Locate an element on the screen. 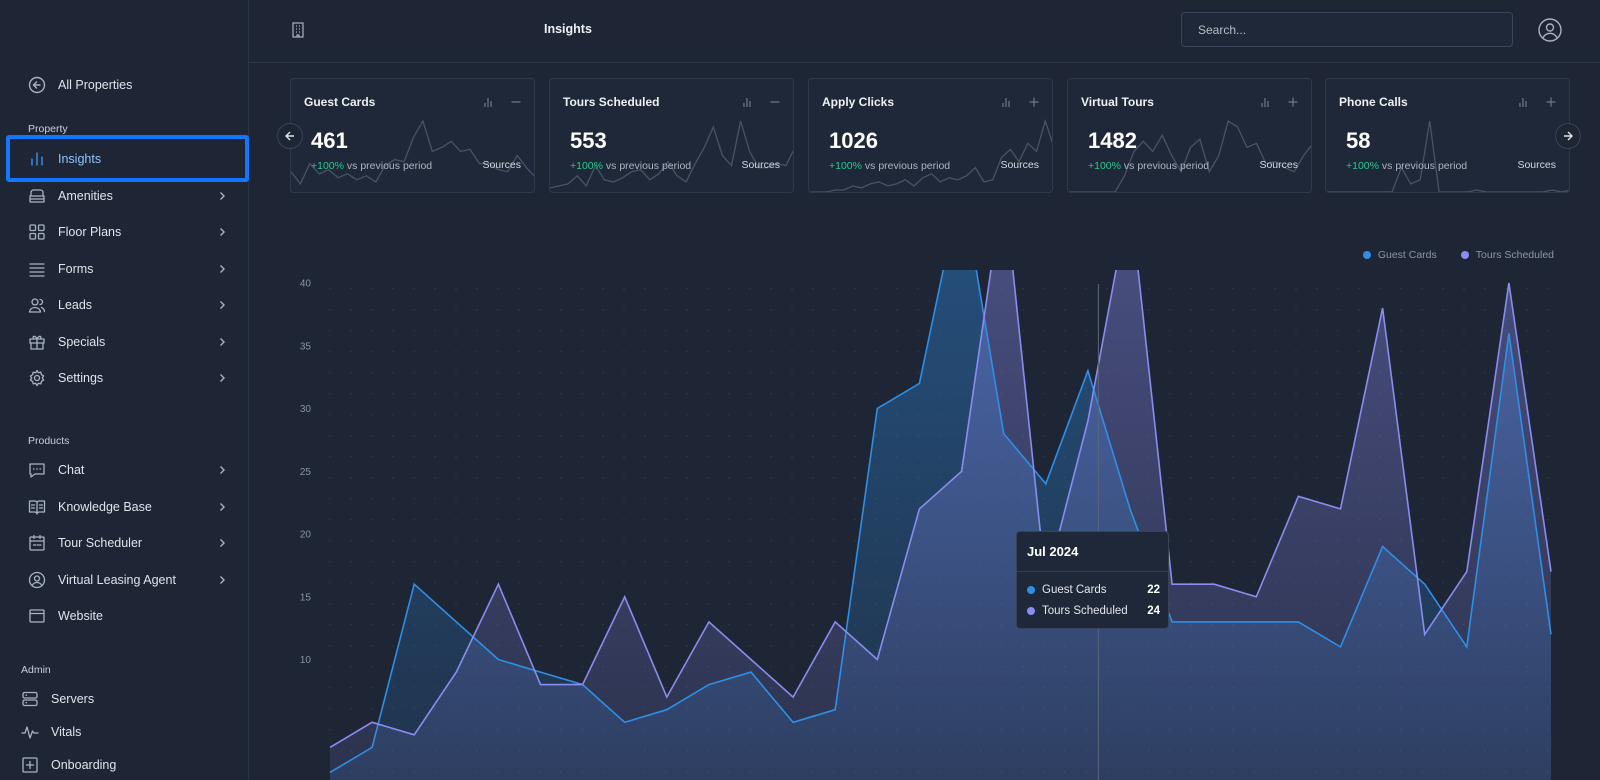 Image resolution: width=1600 pixels, height=780 pixels. legend-label: Tours Scheduled is located at coordinates (1514, 255).